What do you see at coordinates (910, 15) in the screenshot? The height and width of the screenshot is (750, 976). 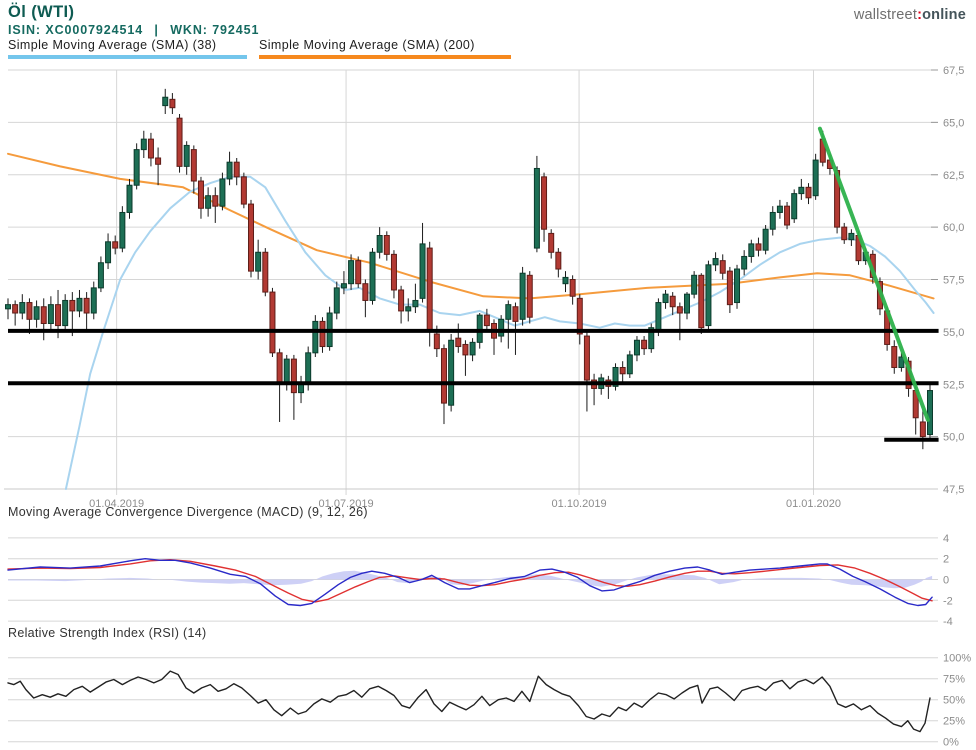 I see `brand-logo: wallstreet:online` at bounding box center [910, 15].